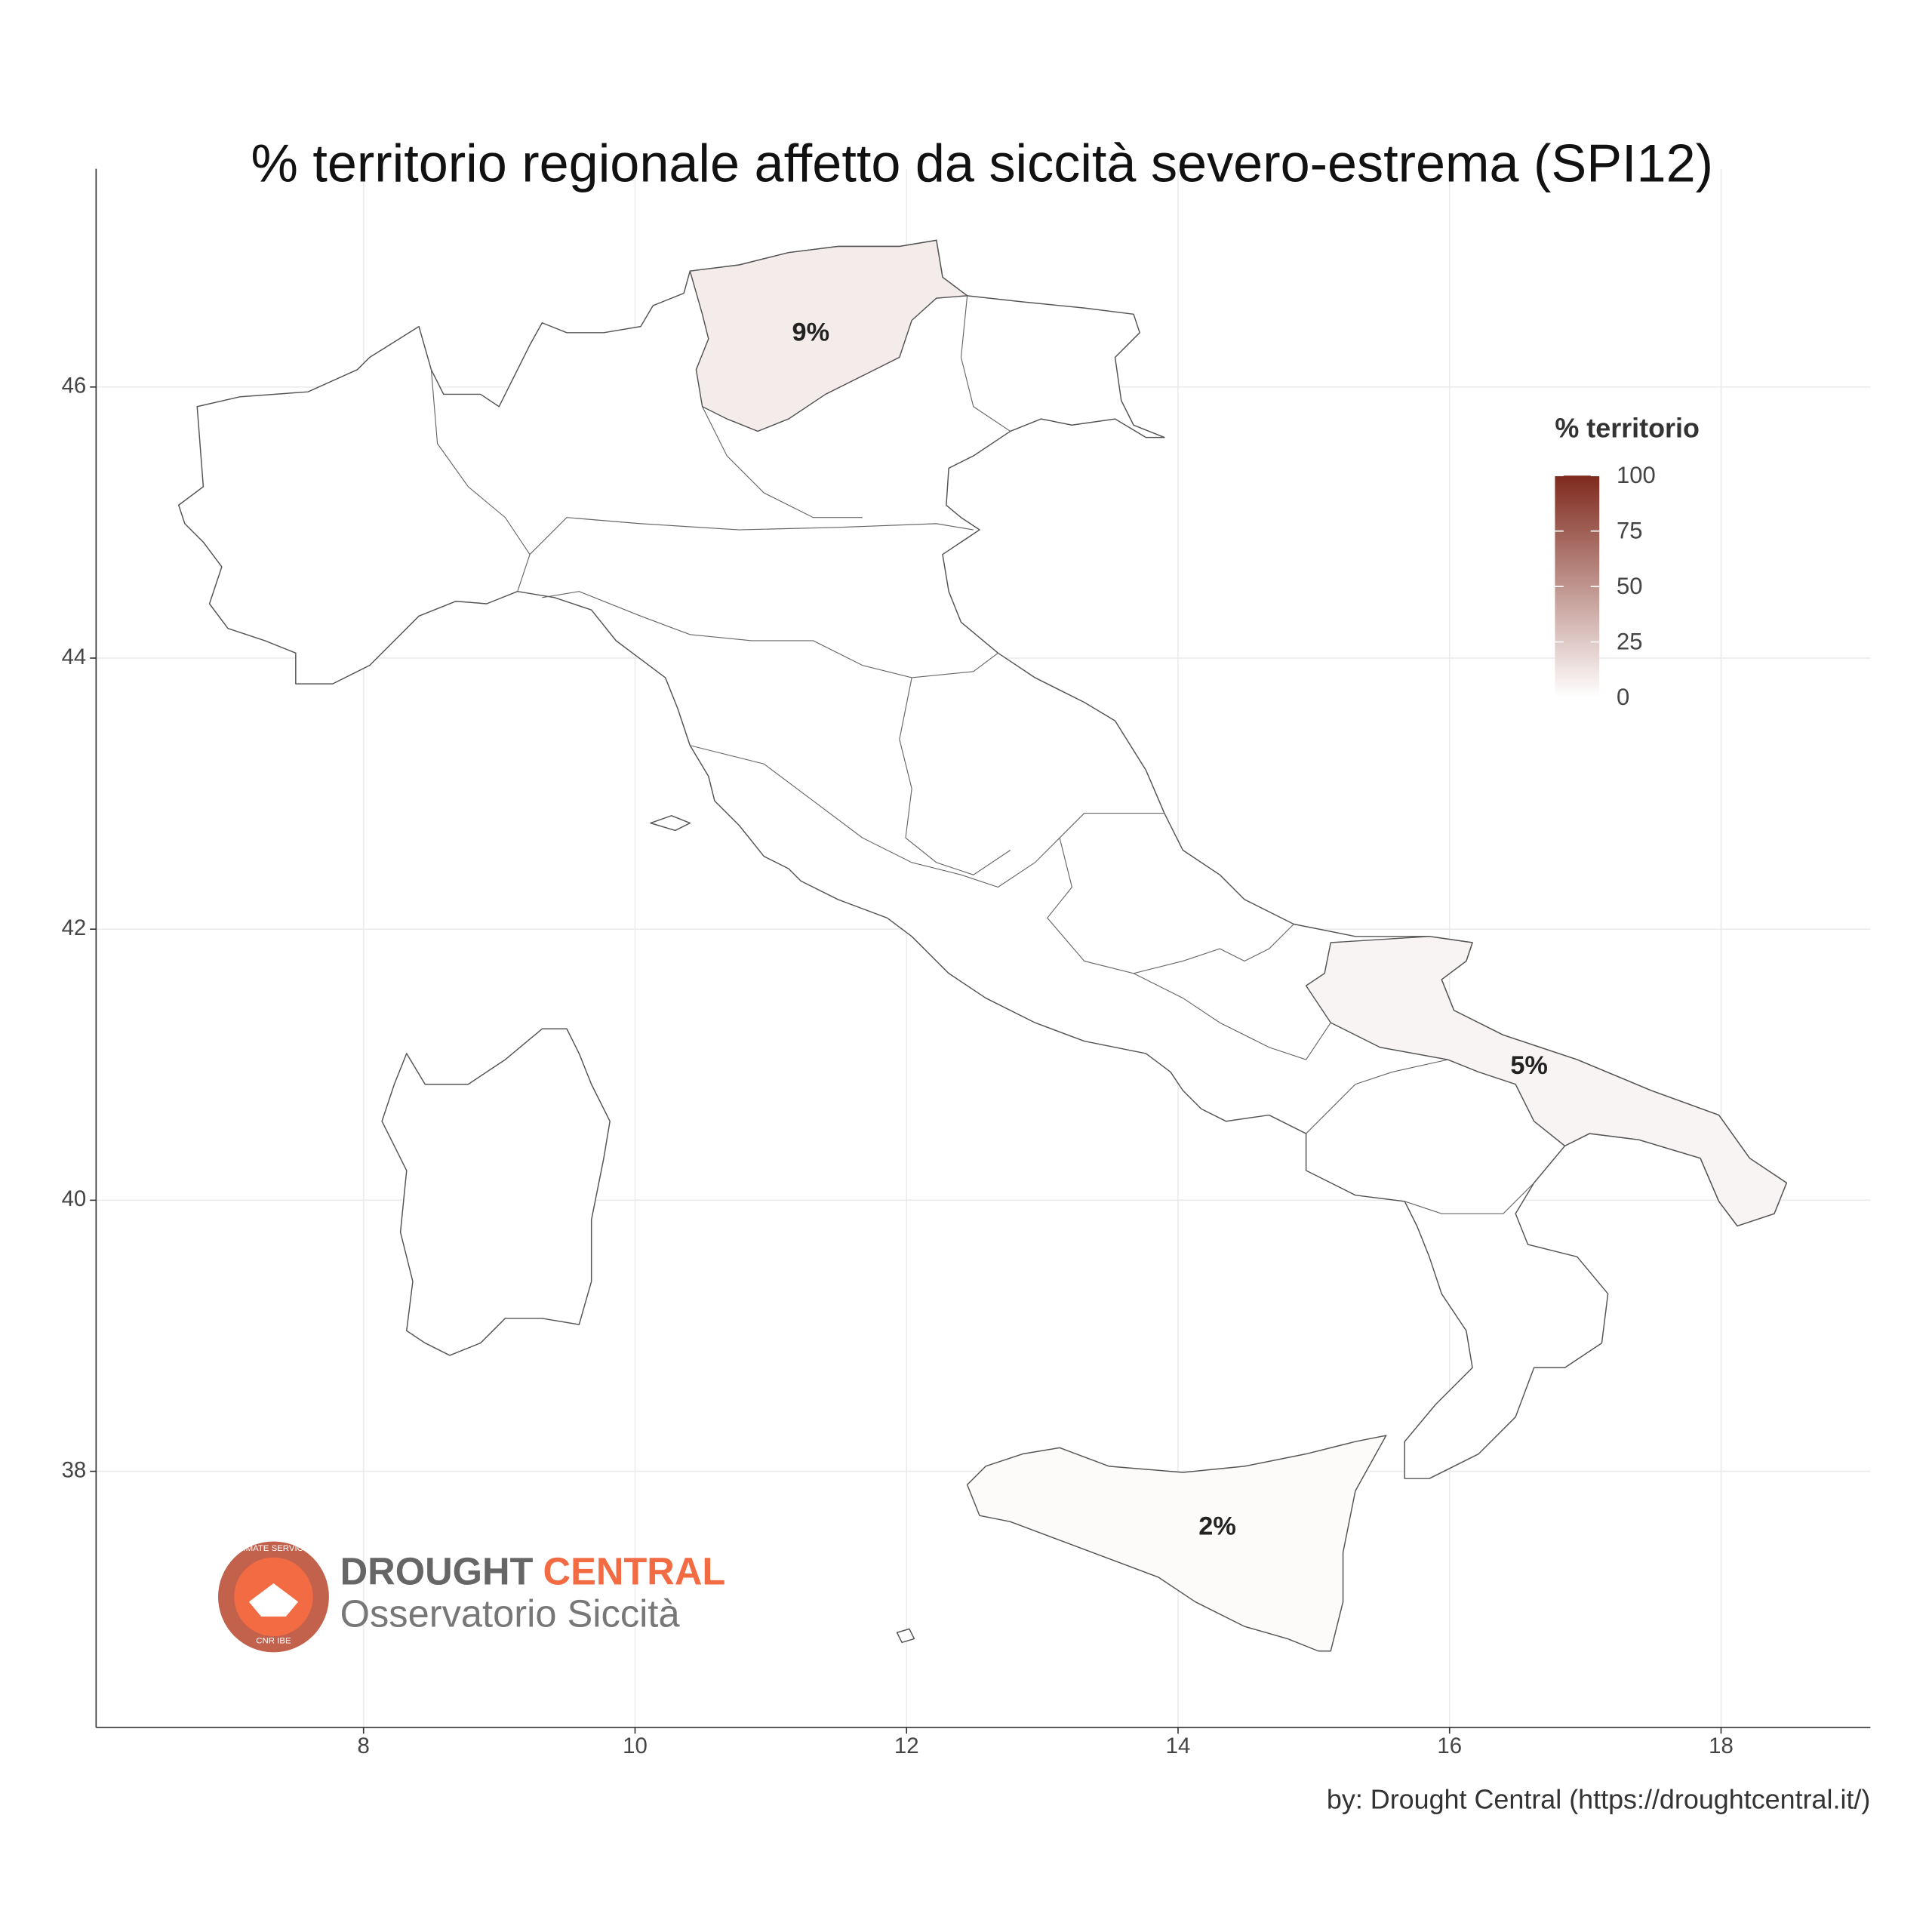 The height and width of the screenshot is (1932, 1932). I want to click on legend-tick-label: 0, so click(1623, 697).